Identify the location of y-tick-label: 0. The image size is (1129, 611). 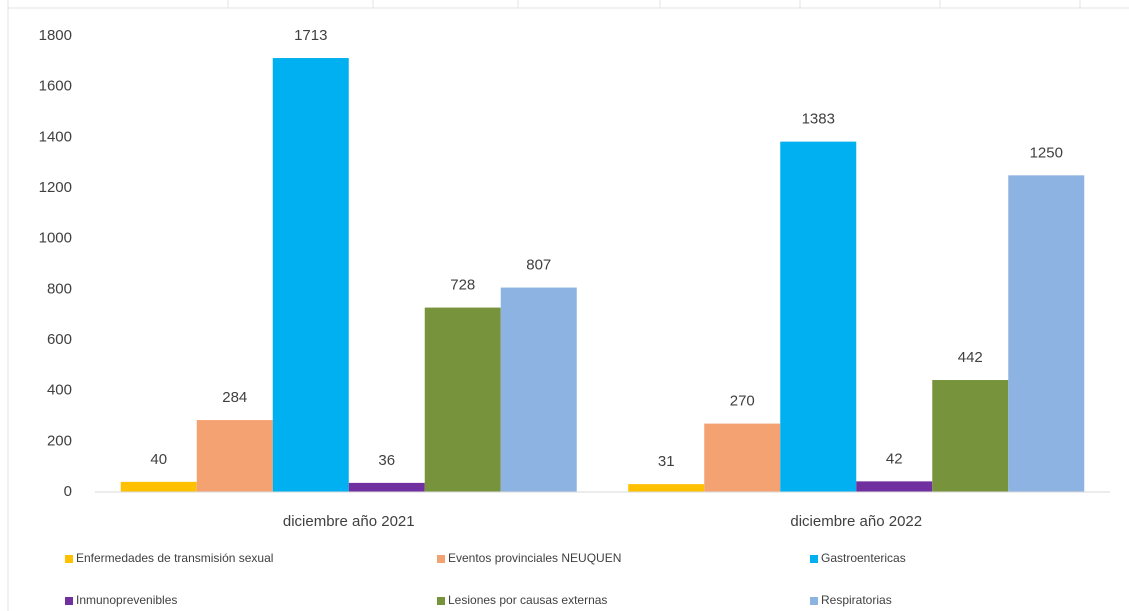
(68, 491).